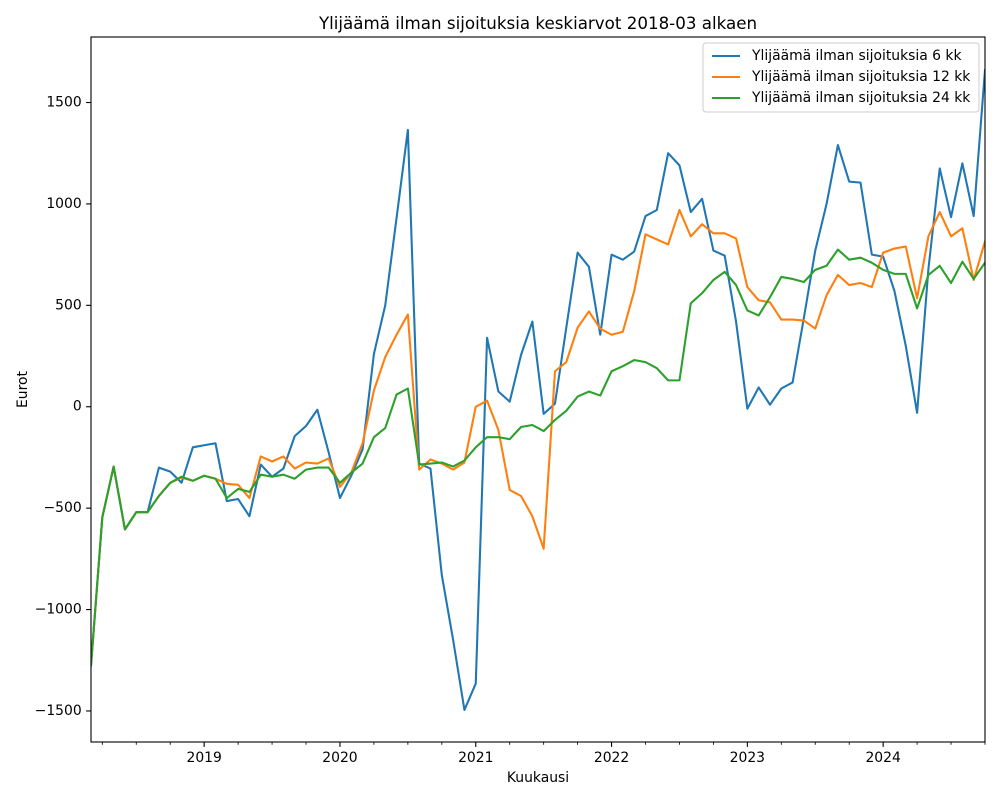 The width and height of the screenshot is (1000, 800). What do you see at coordinates (63, 103) in the screenshot?
I see `y-tick-label: 1500` at bounding box center [63, 103].